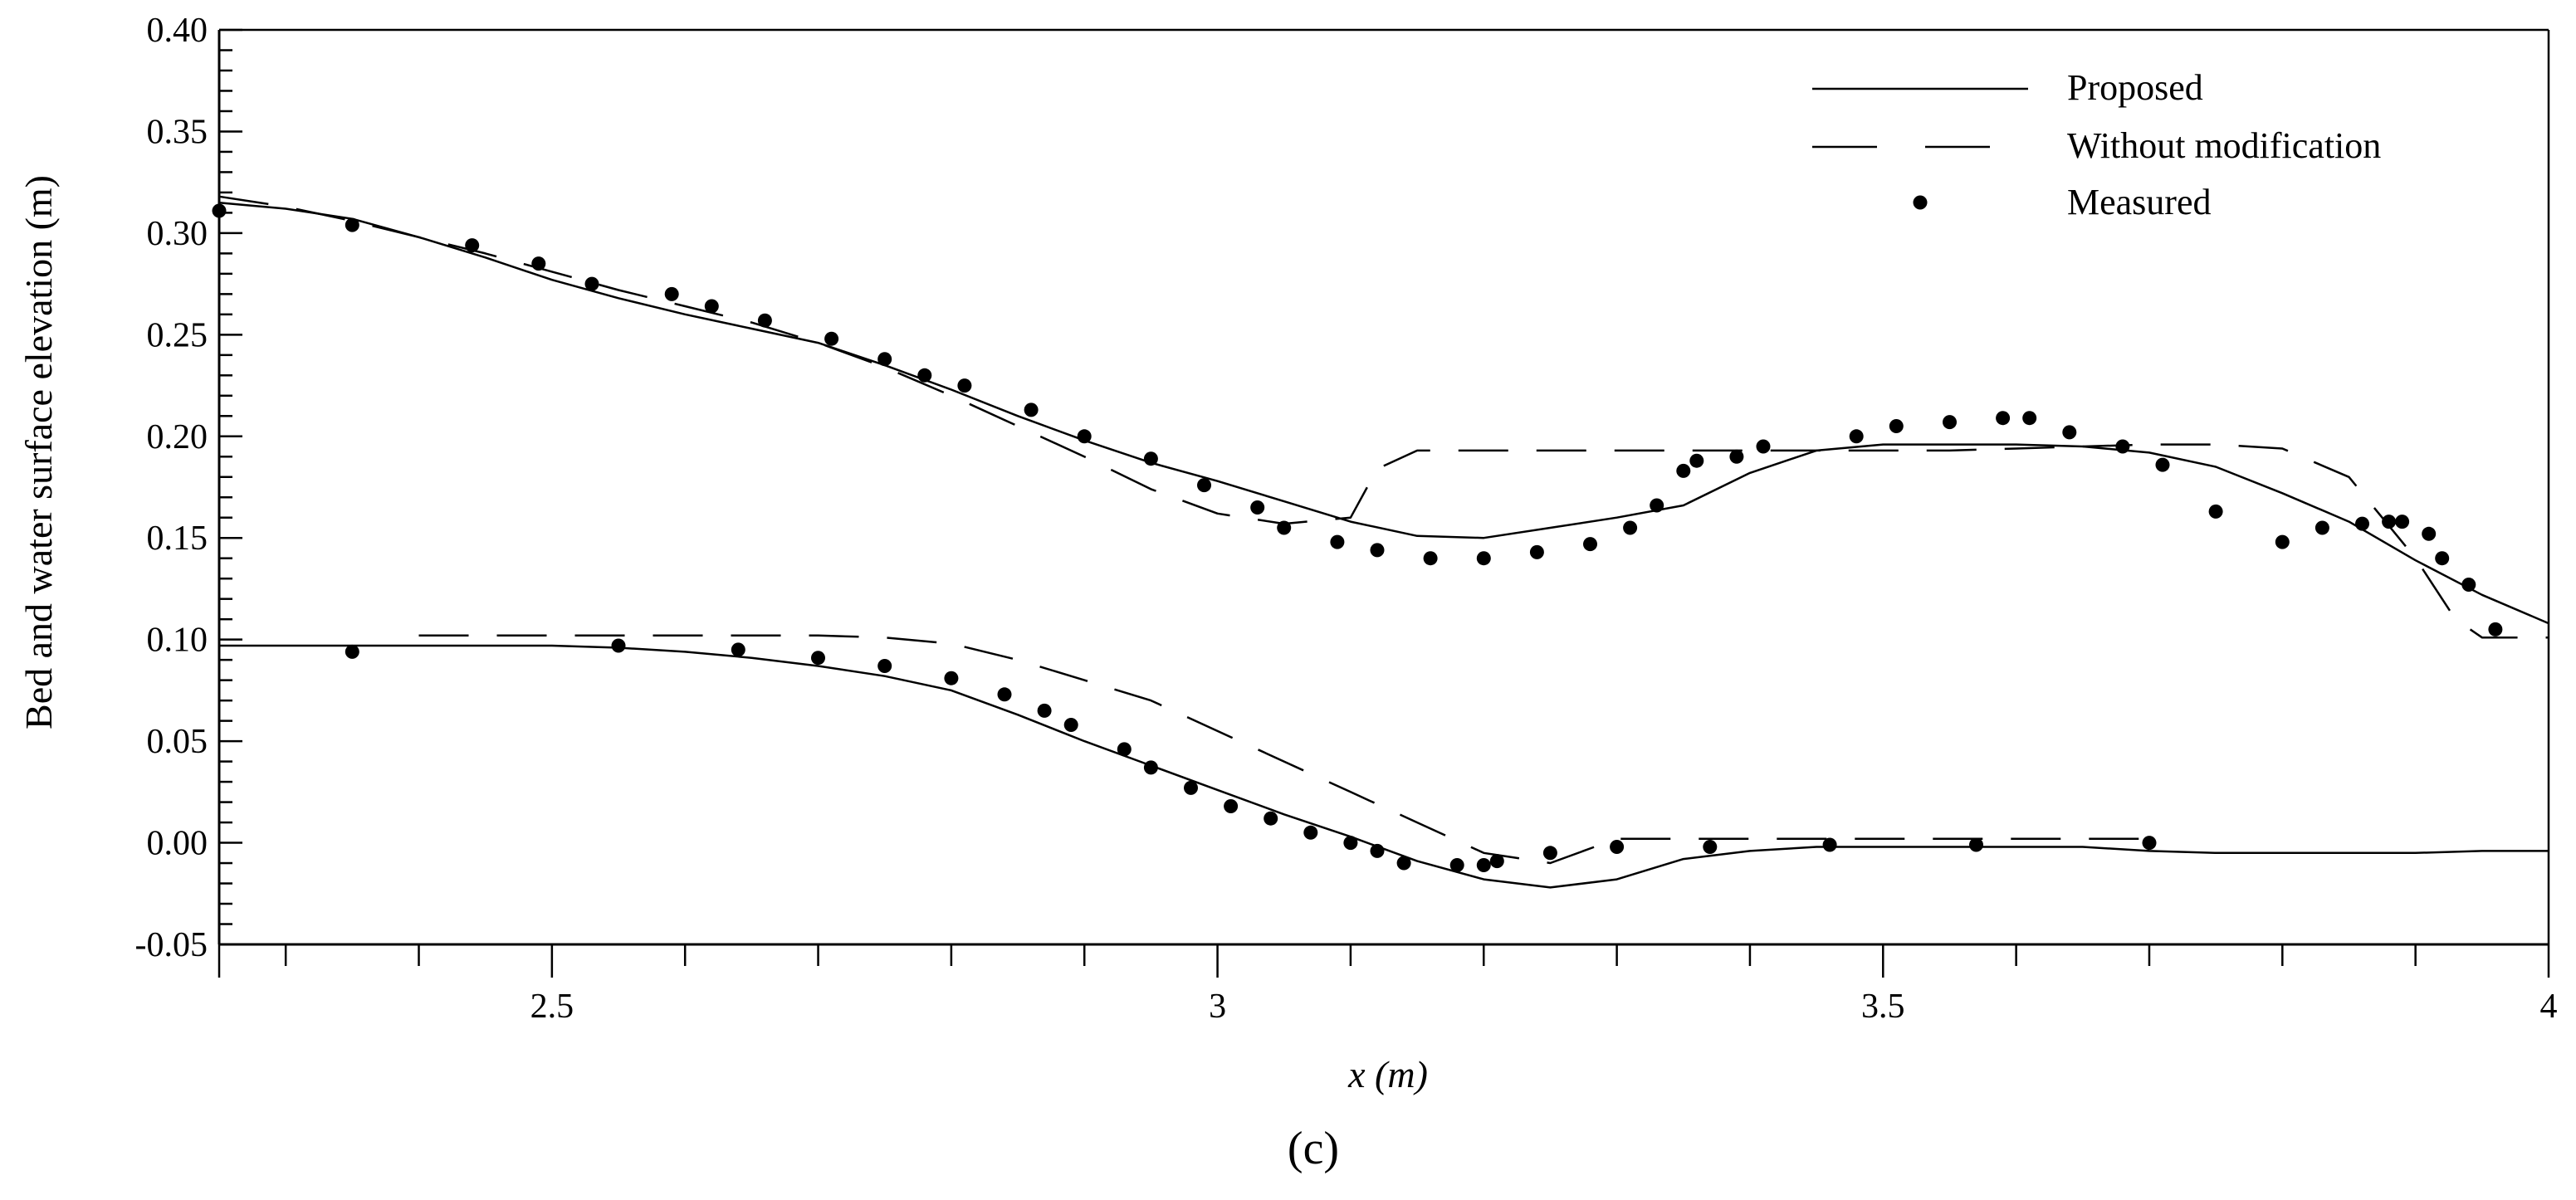 This screenshot has height=1200, width=2576. Describe the element at coordinates (2549, 1007) in the screenshot. I see `x-tick-label: 4` at that location.